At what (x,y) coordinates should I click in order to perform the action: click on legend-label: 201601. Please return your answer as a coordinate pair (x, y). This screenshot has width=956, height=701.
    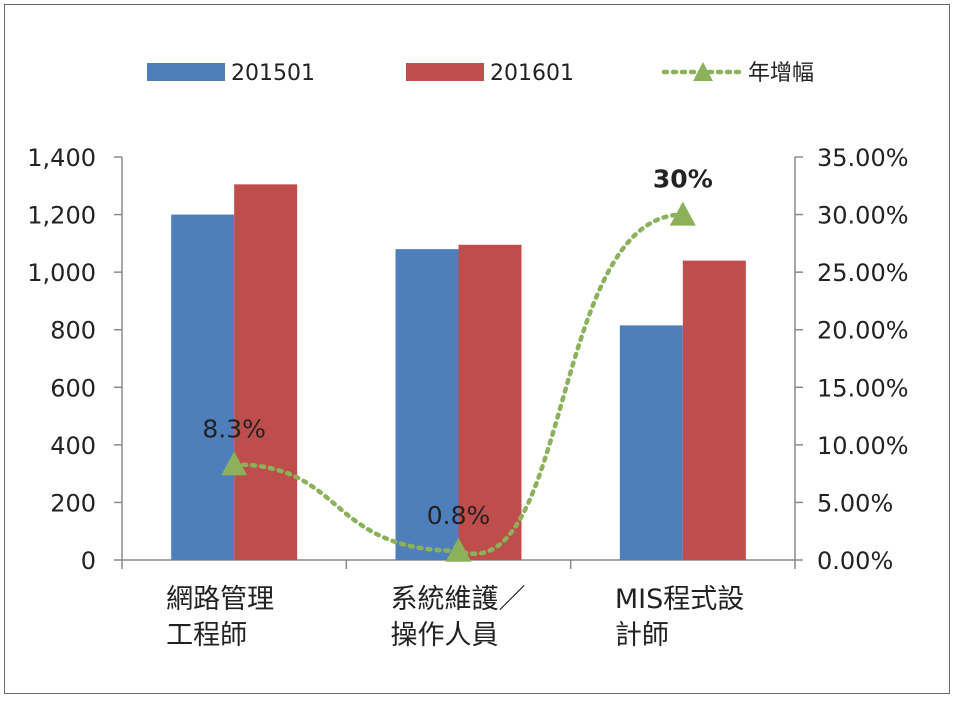
    Looking at the image, I should click on (532, 73).